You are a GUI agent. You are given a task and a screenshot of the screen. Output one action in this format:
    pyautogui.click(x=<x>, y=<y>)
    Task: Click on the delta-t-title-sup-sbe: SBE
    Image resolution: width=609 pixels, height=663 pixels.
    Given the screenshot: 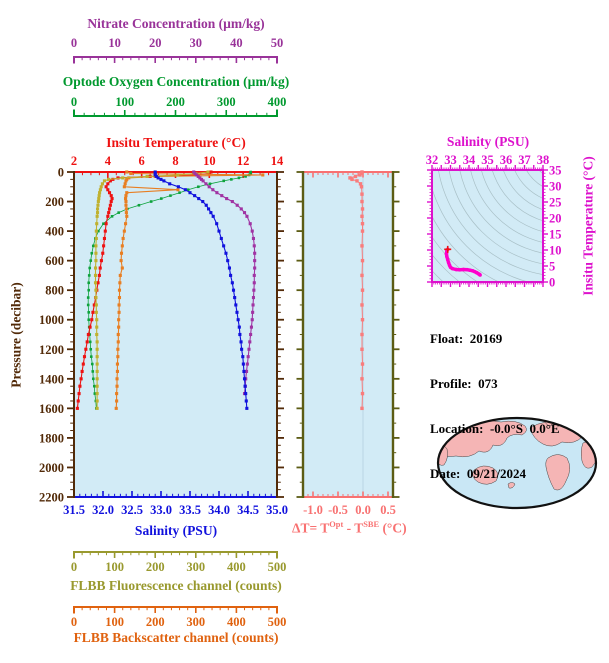 What is the action you would take?
    pyautogui.click(x=371, y=524)
    